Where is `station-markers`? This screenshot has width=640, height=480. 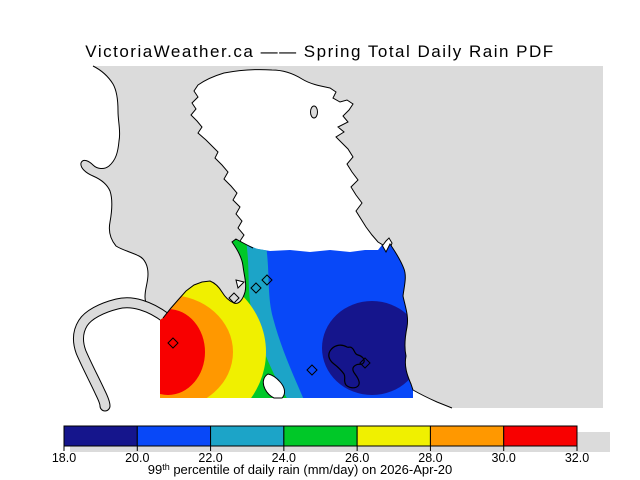 station-markers is located at coordinates (269, 325).